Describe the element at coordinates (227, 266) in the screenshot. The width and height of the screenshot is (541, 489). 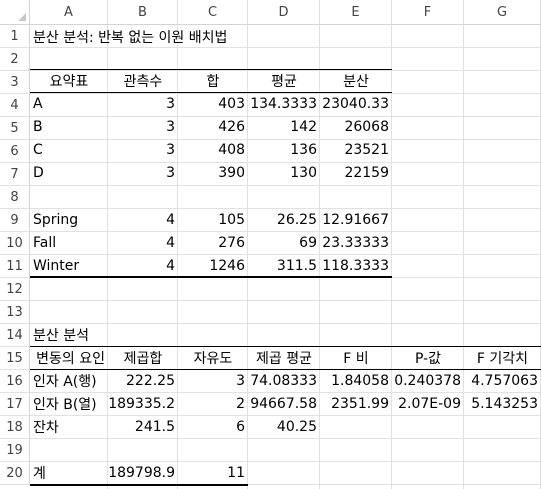
I see `summary-sum: 1246` at that location.